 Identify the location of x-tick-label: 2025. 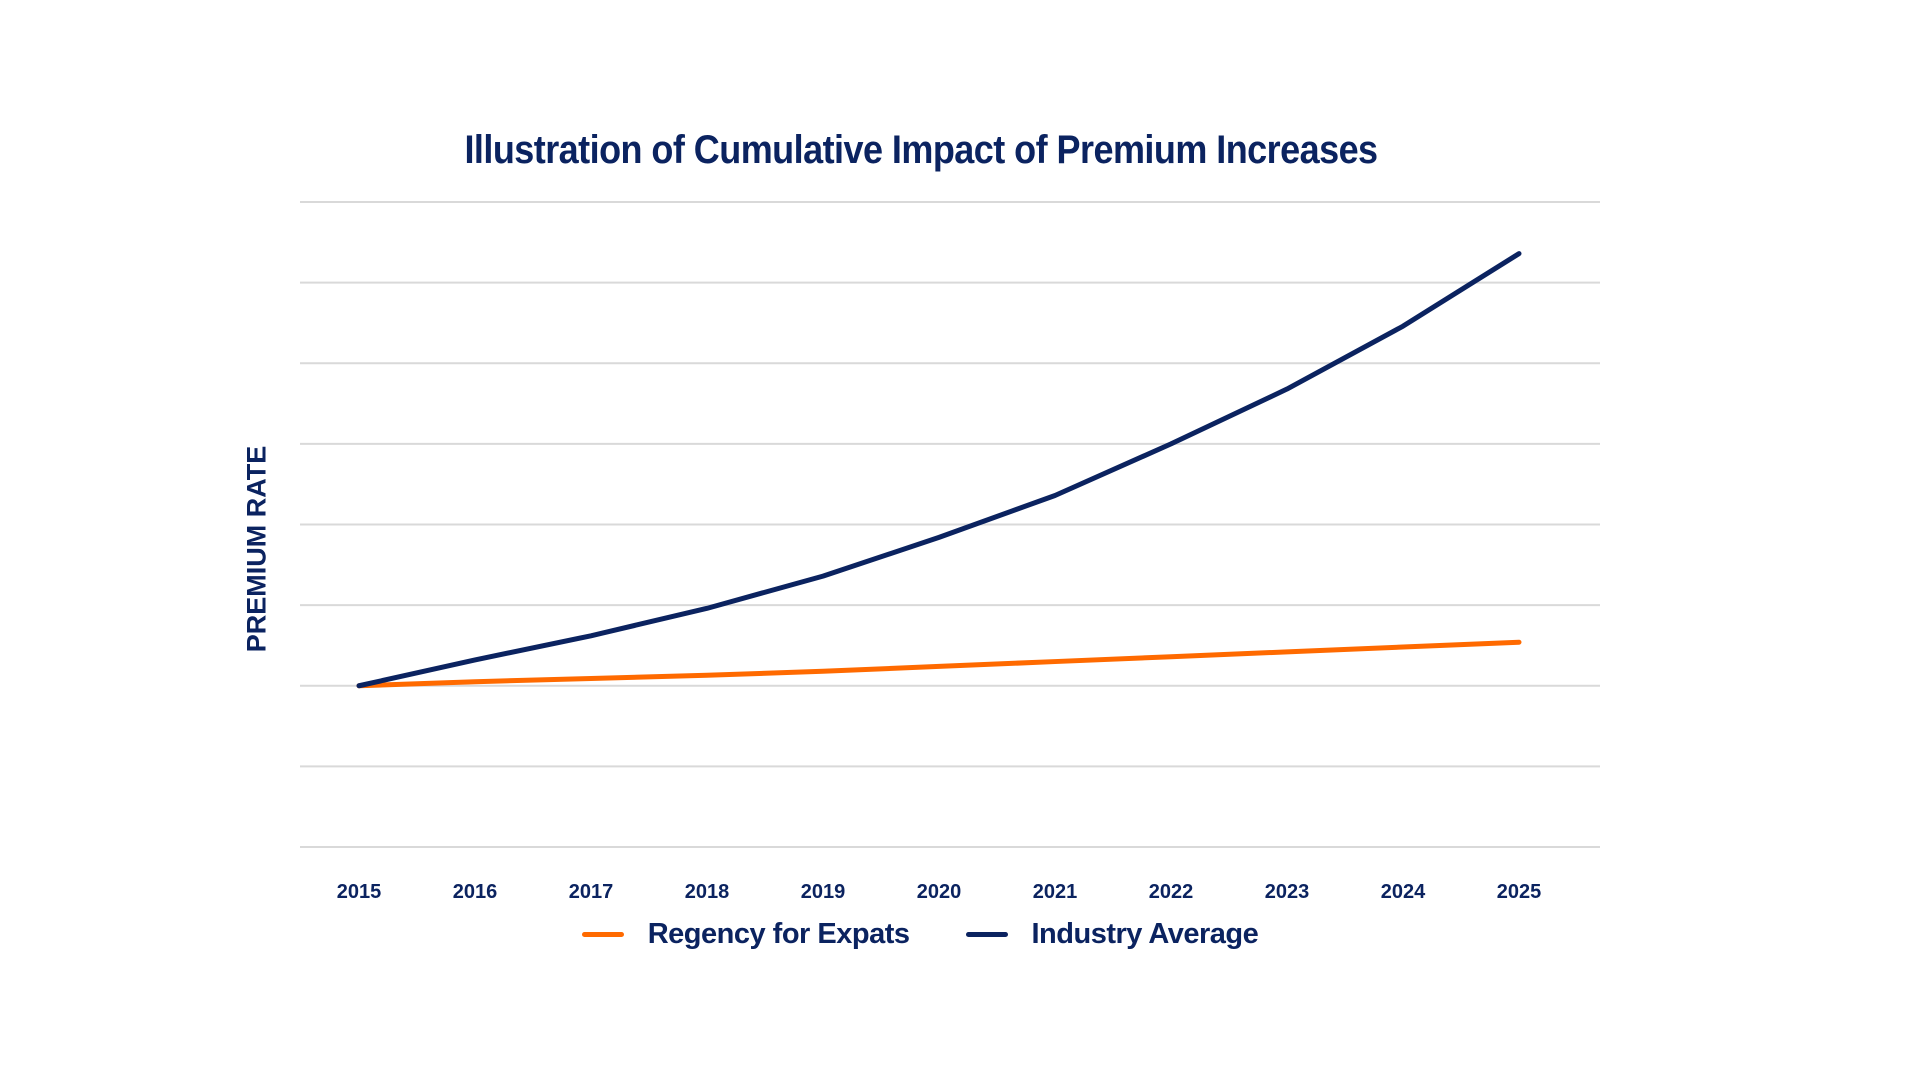
(1519, 892).